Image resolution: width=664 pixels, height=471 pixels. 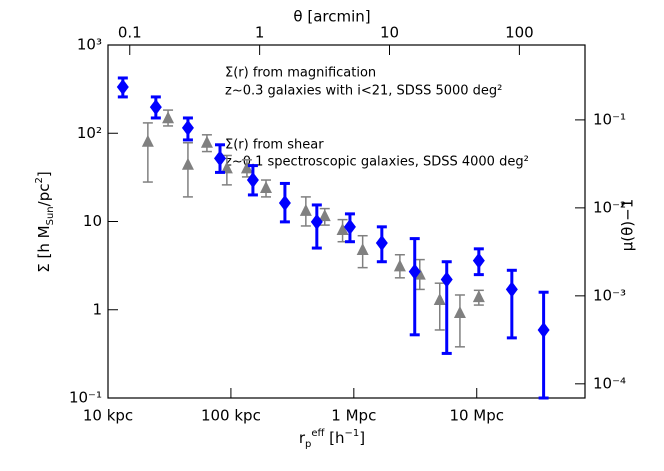 I want to click on label-part: [h, so click(x=334, y=438).